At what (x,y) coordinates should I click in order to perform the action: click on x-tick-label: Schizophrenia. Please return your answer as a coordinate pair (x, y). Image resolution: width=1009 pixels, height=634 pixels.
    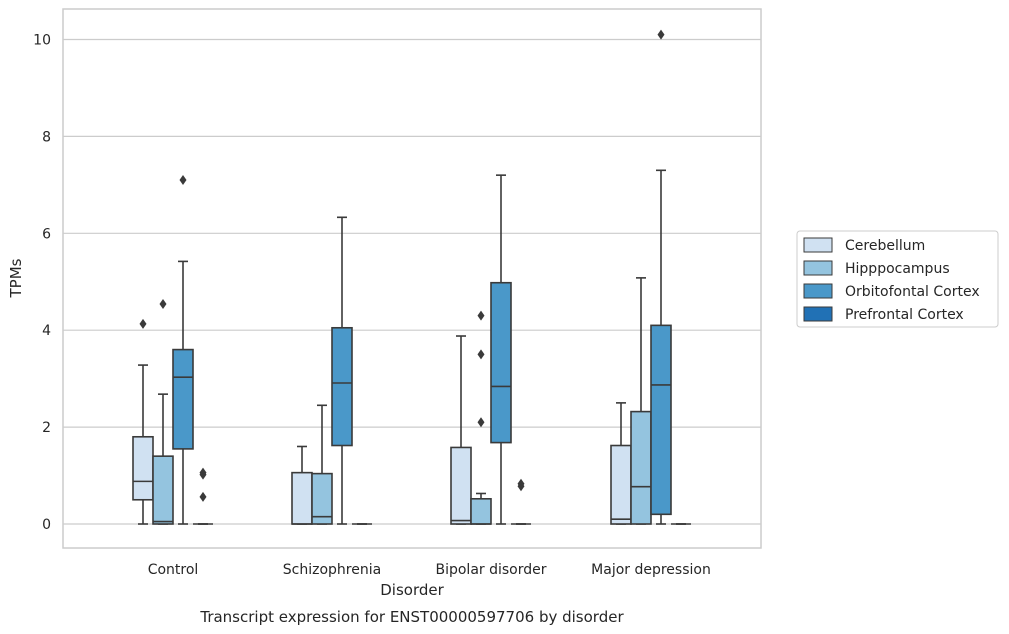
    Looking at the image, I should click on (332, 570).